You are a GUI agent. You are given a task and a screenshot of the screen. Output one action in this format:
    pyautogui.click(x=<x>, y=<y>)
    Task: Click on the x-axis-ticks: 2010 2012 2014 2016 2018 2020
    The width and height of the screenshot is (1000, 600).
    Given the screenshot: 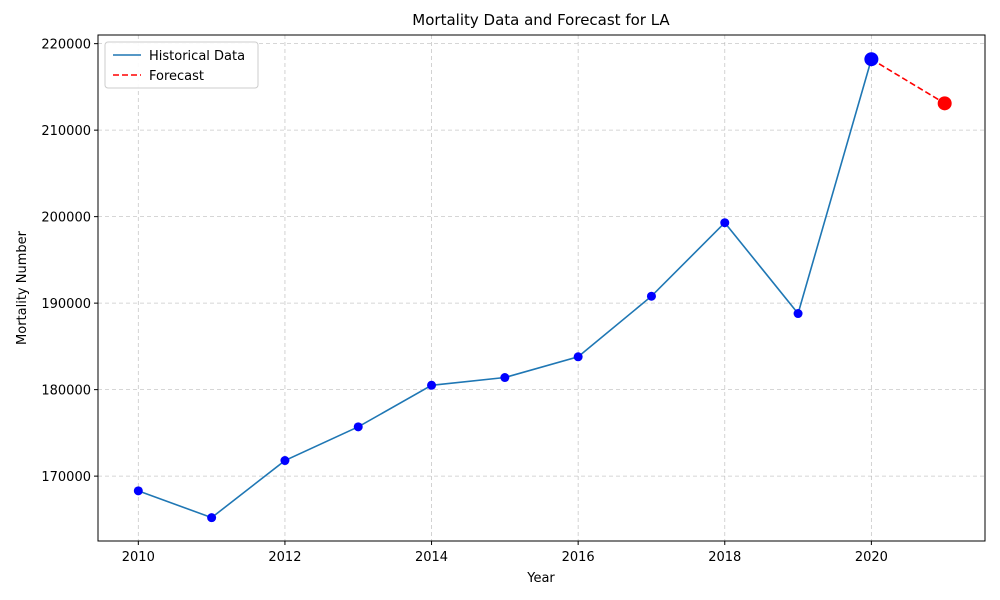 What is the action you would take?
    pyautogui.click(x=505, y=553)
    